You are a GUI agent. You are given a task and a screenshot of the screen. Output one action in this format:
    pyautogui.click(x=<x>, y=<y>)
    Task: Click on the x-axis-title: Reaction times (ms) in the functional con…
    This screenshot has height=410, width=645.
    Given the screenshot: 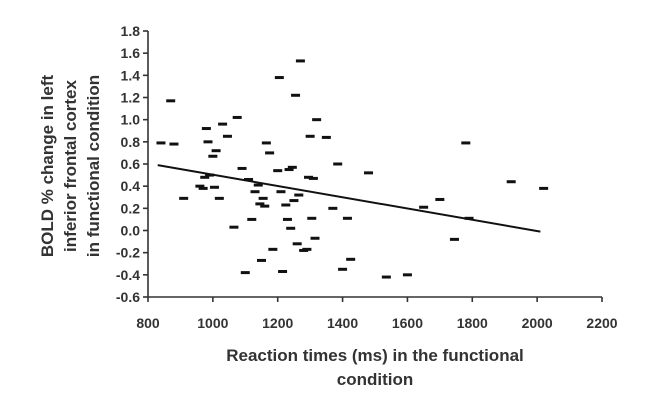 What is the action you would take?
    pyautogui.click(x=375, y=367)
    